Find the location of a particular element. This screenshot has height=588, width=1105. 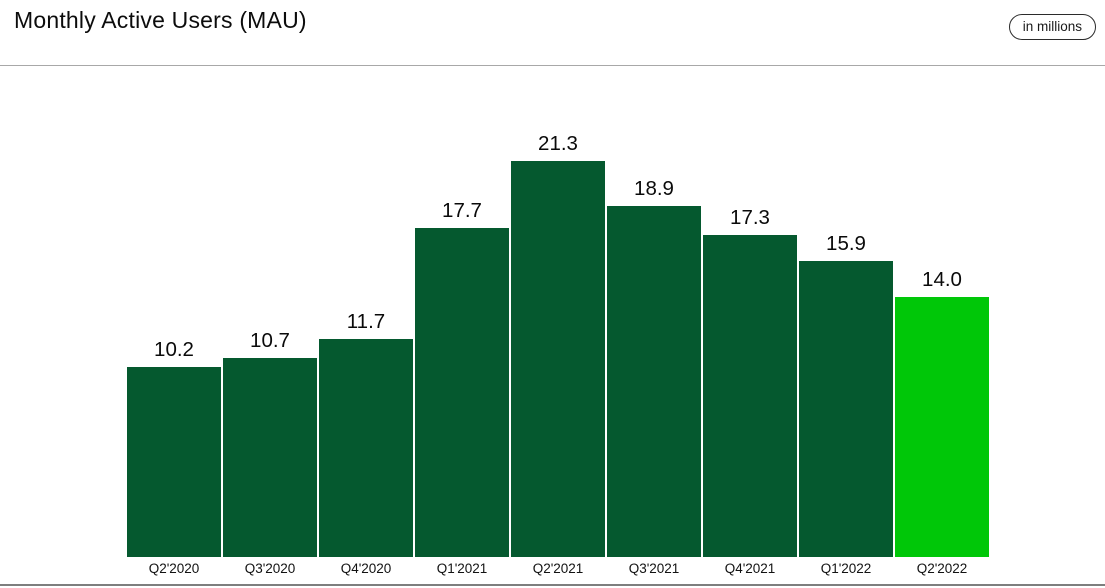

unit-badge: in millions is located at coordinates (1052, 27).